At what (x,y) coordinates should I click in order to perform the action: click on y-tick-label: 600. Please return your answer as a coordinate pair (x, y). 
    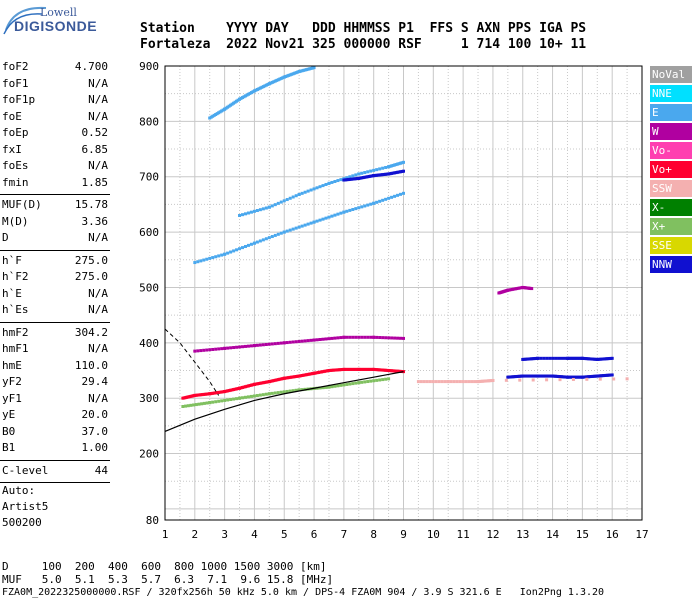
    Looking at the image, I should click on (149, 232).